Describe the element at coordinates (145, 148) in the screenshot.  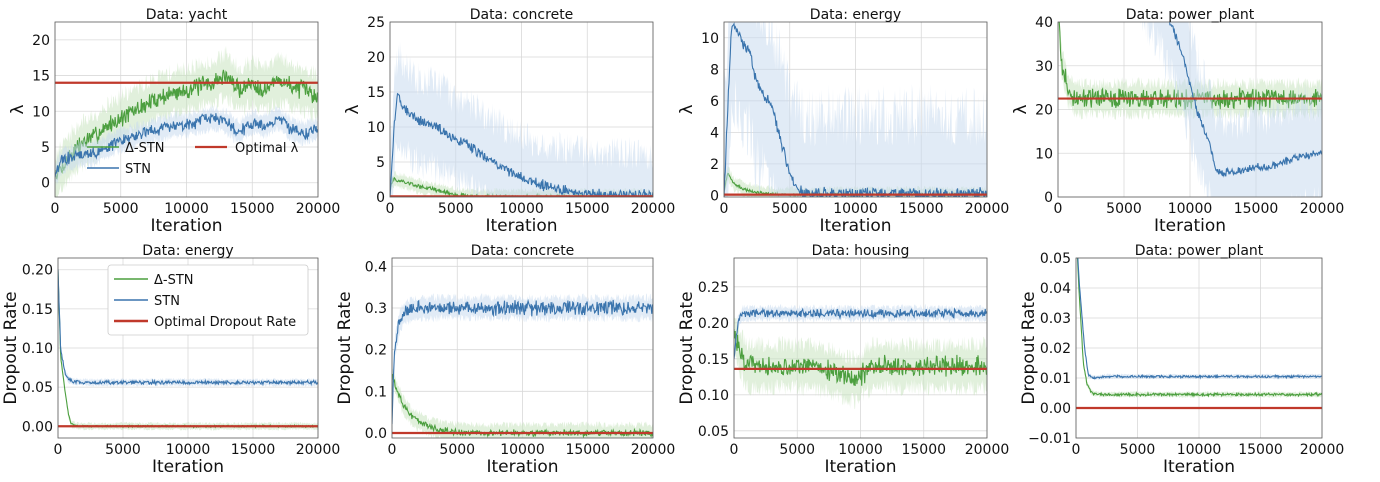
I see `legend-label-delta-stn: Δ-STN` at that location.